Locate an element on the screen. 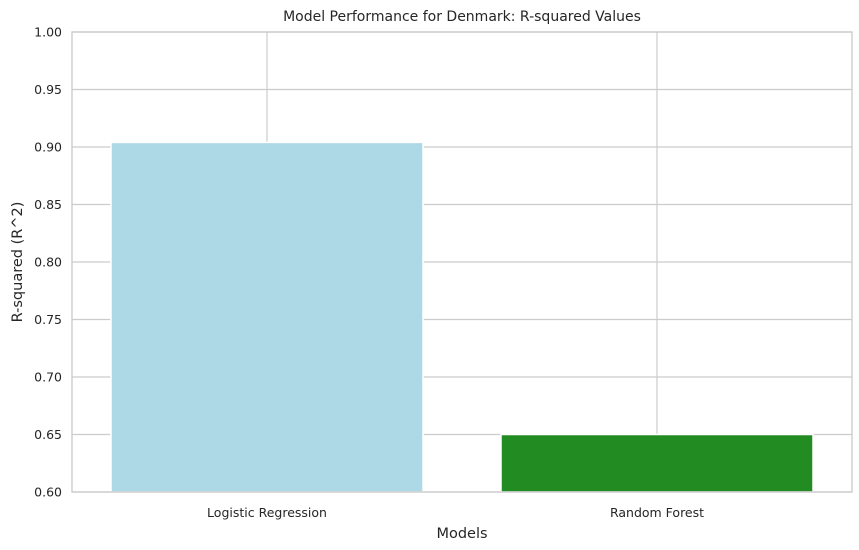 The width and height of the screenshot is (859, 550). y-tick-label: 0.75 is located at coordinates (48, 319).